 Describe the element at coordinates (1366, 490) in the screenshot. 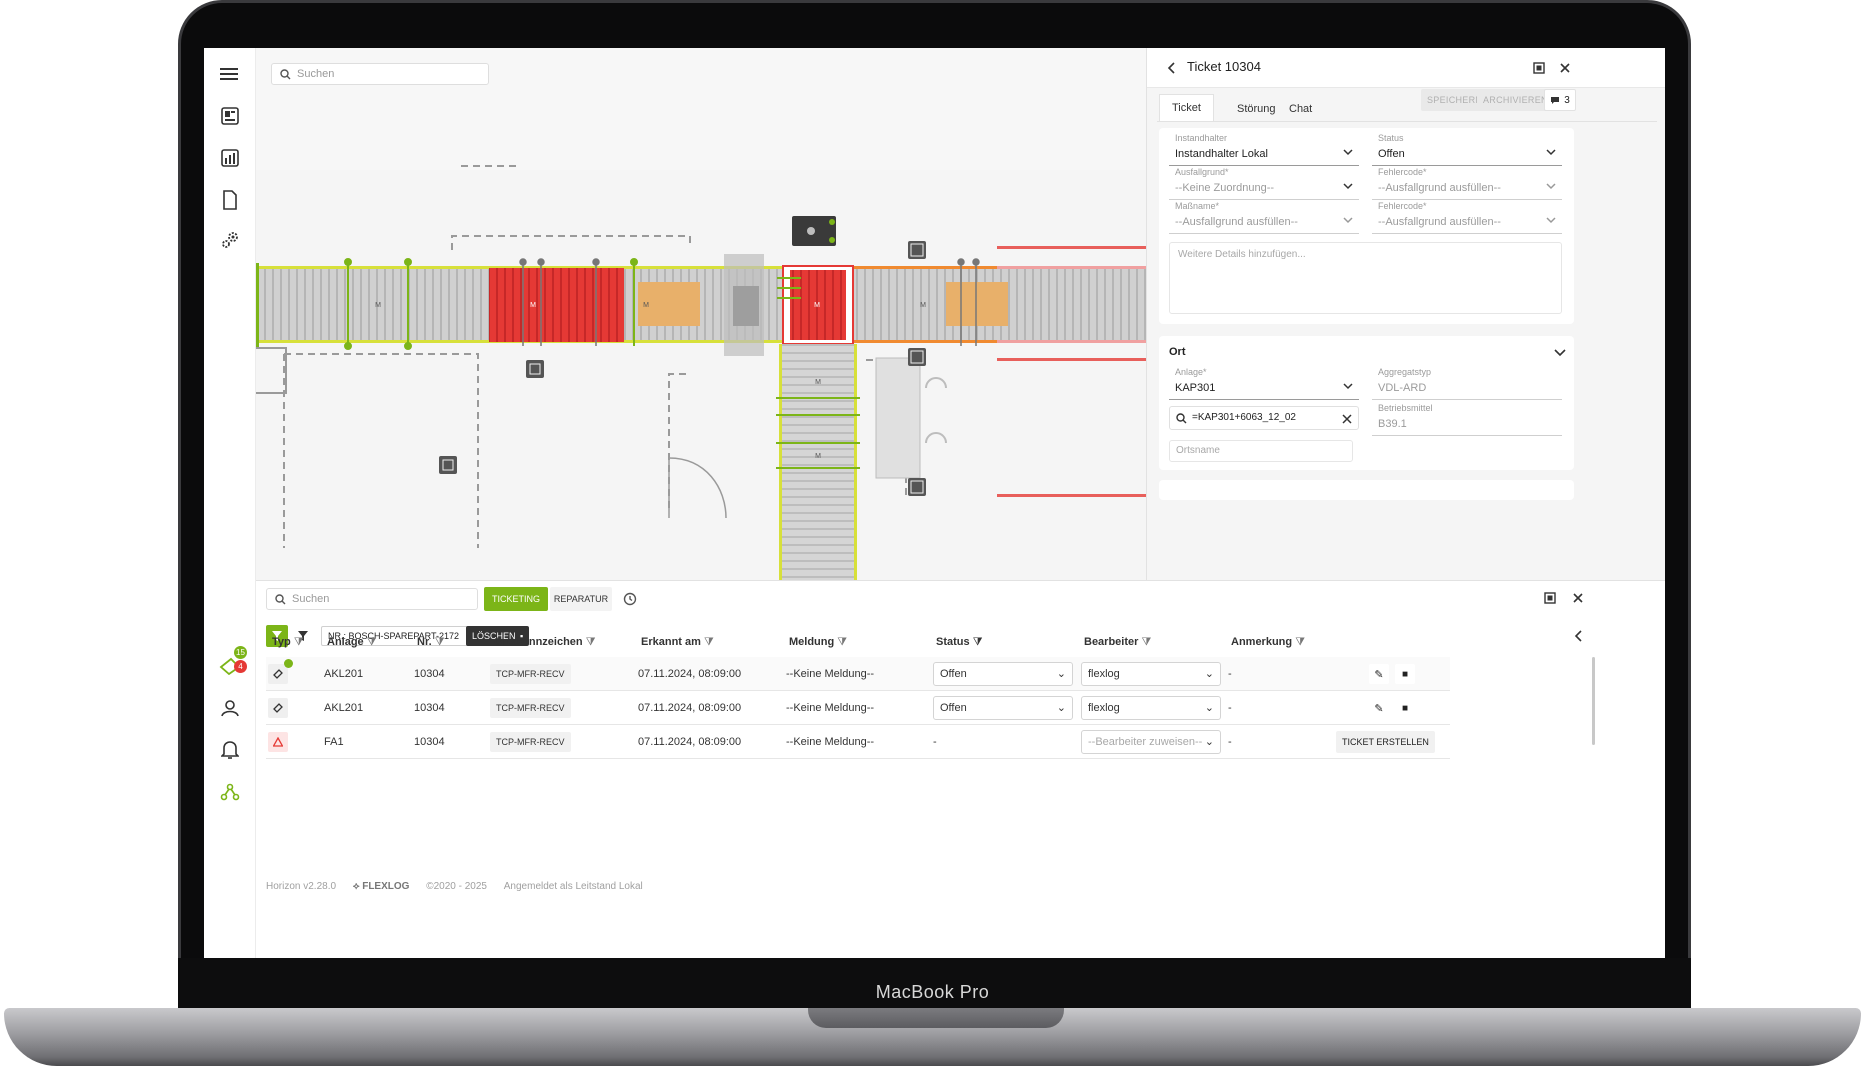

I see `next-card-stub` at that location.